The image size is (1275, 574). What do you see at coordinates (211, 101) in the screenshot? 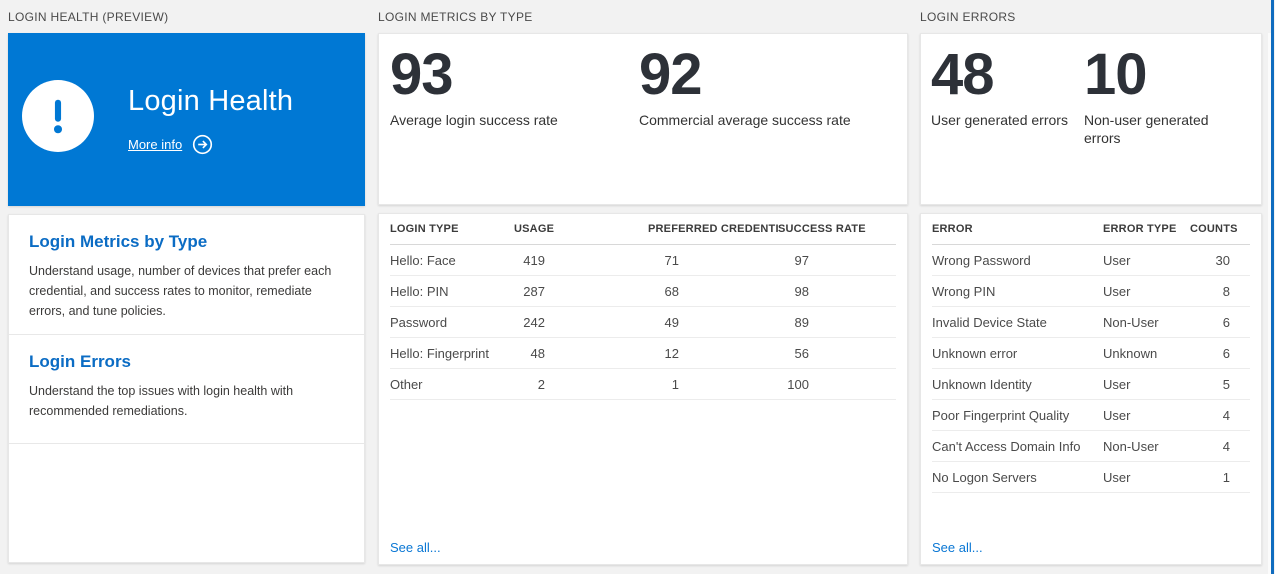
I see `login-health-title: Login Health` at bounding box center [211, 101].